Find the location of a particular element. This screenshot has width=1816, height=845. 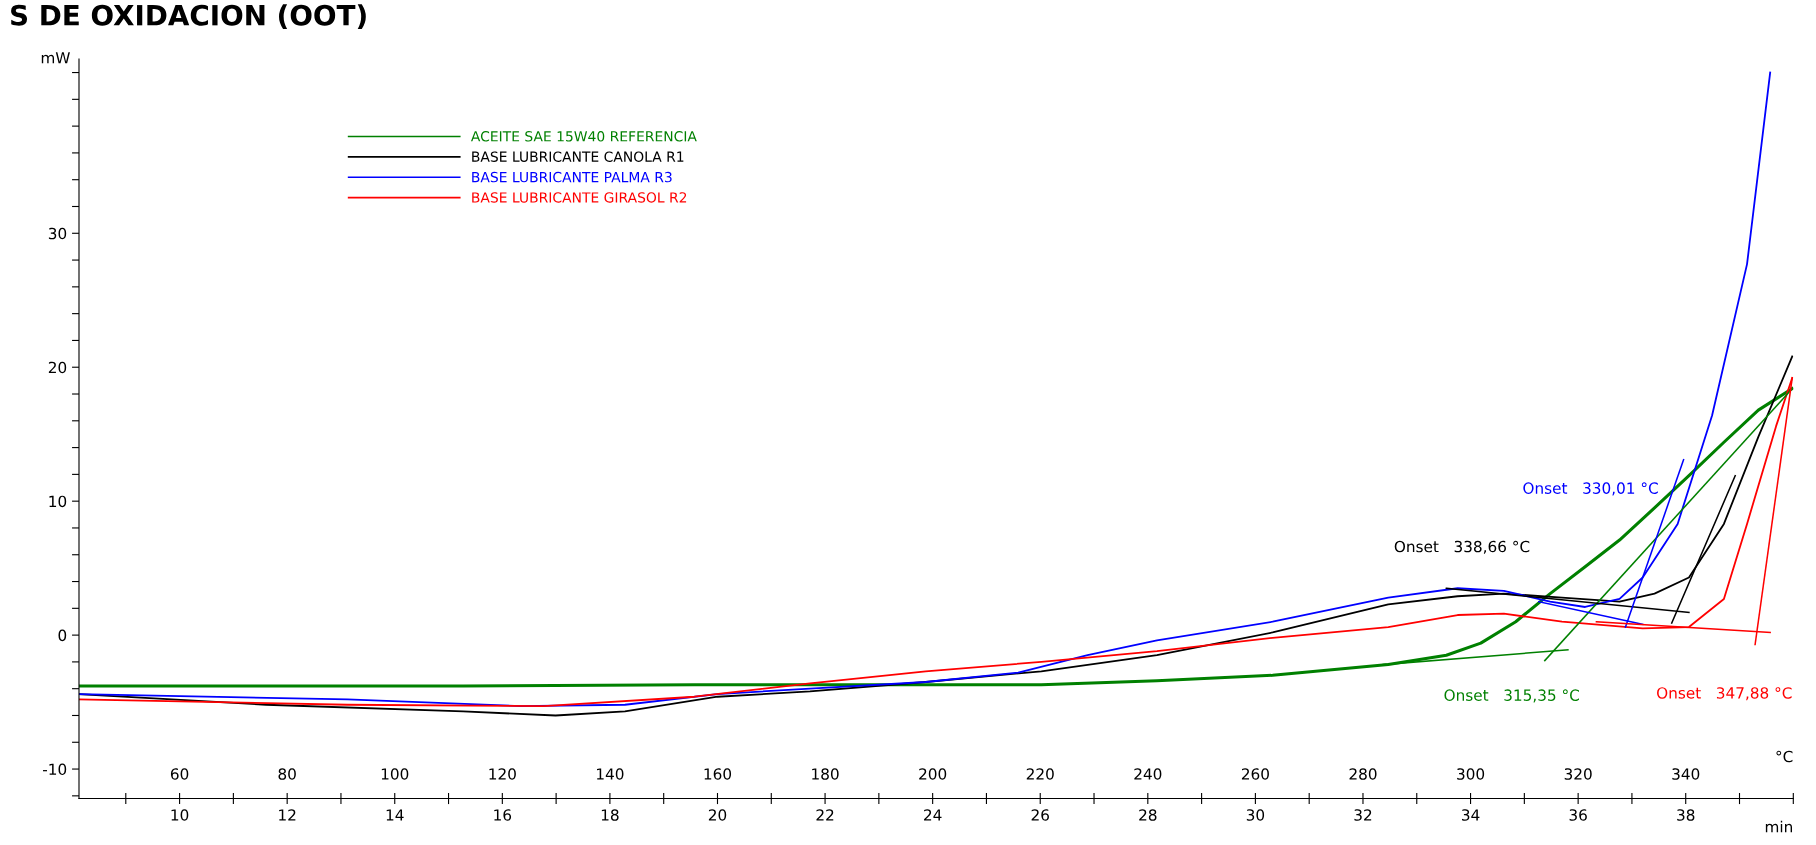

x2-tick-label: 140 is located at coordinates (610, 774).